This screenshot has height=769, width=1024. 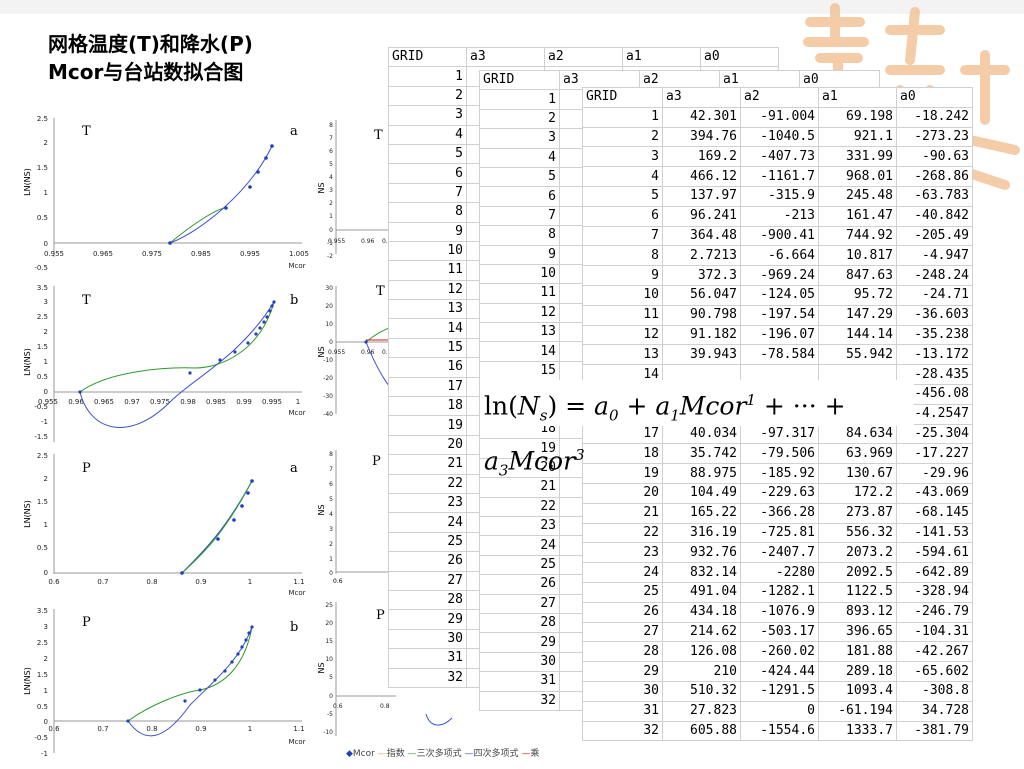 I want to click on table-row: 24 832.14 -2280 2092.5 -642.89, so click(x=777, y=572).